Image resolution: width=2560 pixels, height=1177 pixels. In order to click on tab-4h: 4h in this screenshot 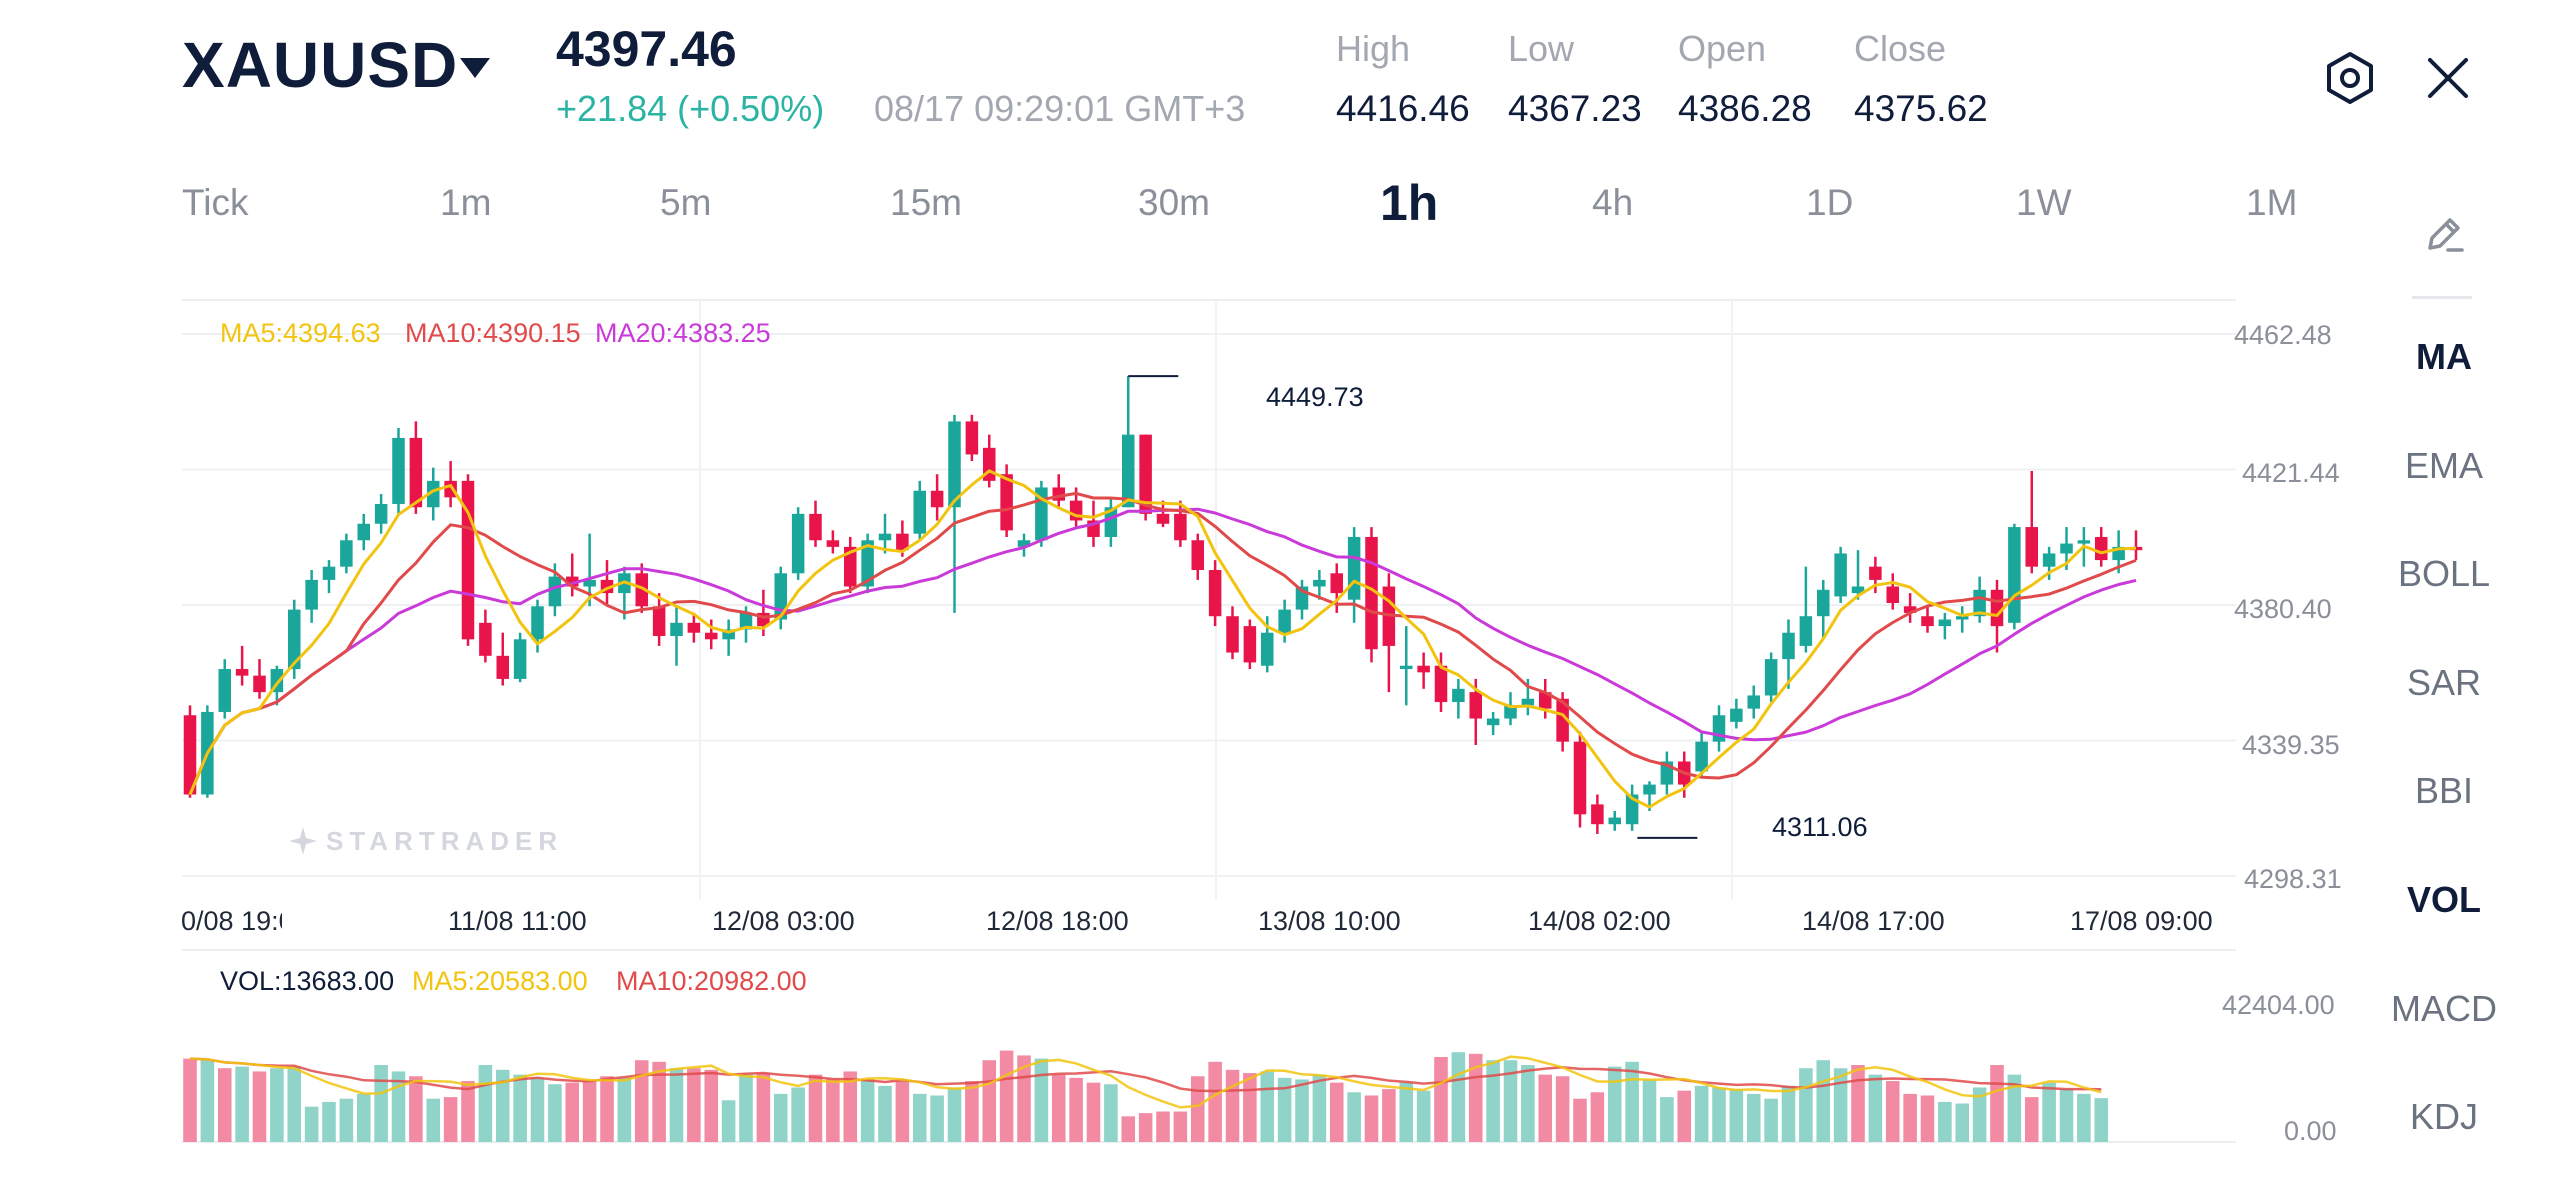, I will do `click(1613, 202)`.